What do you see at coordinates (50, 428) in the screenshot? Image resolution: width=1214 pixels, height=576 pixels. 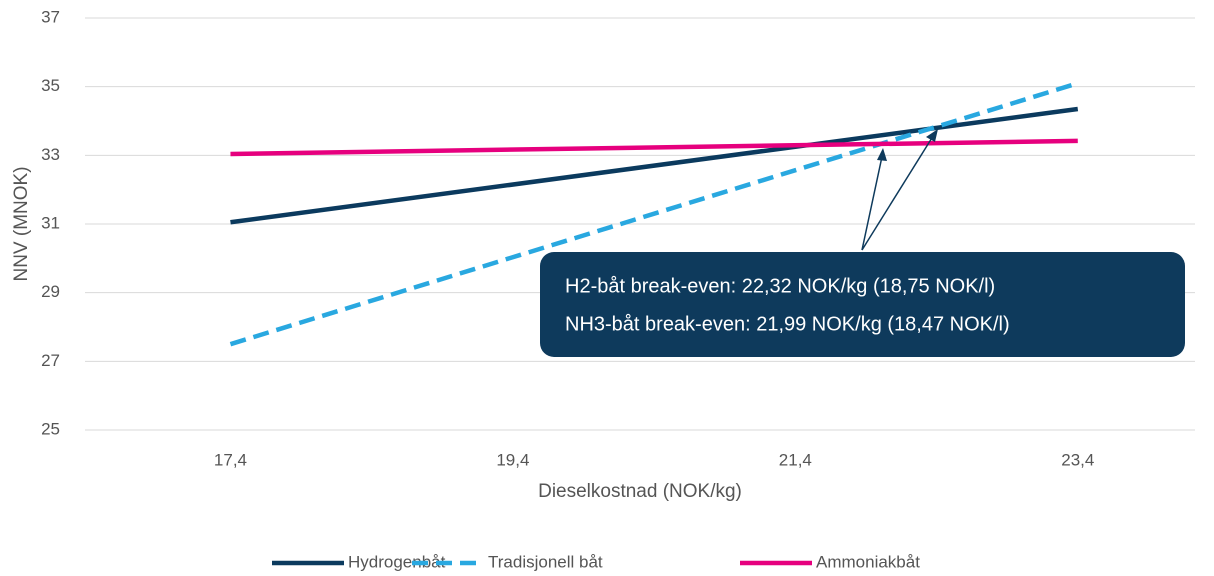 I see `y-tick-label: 25` at bounding box center [50, 428].